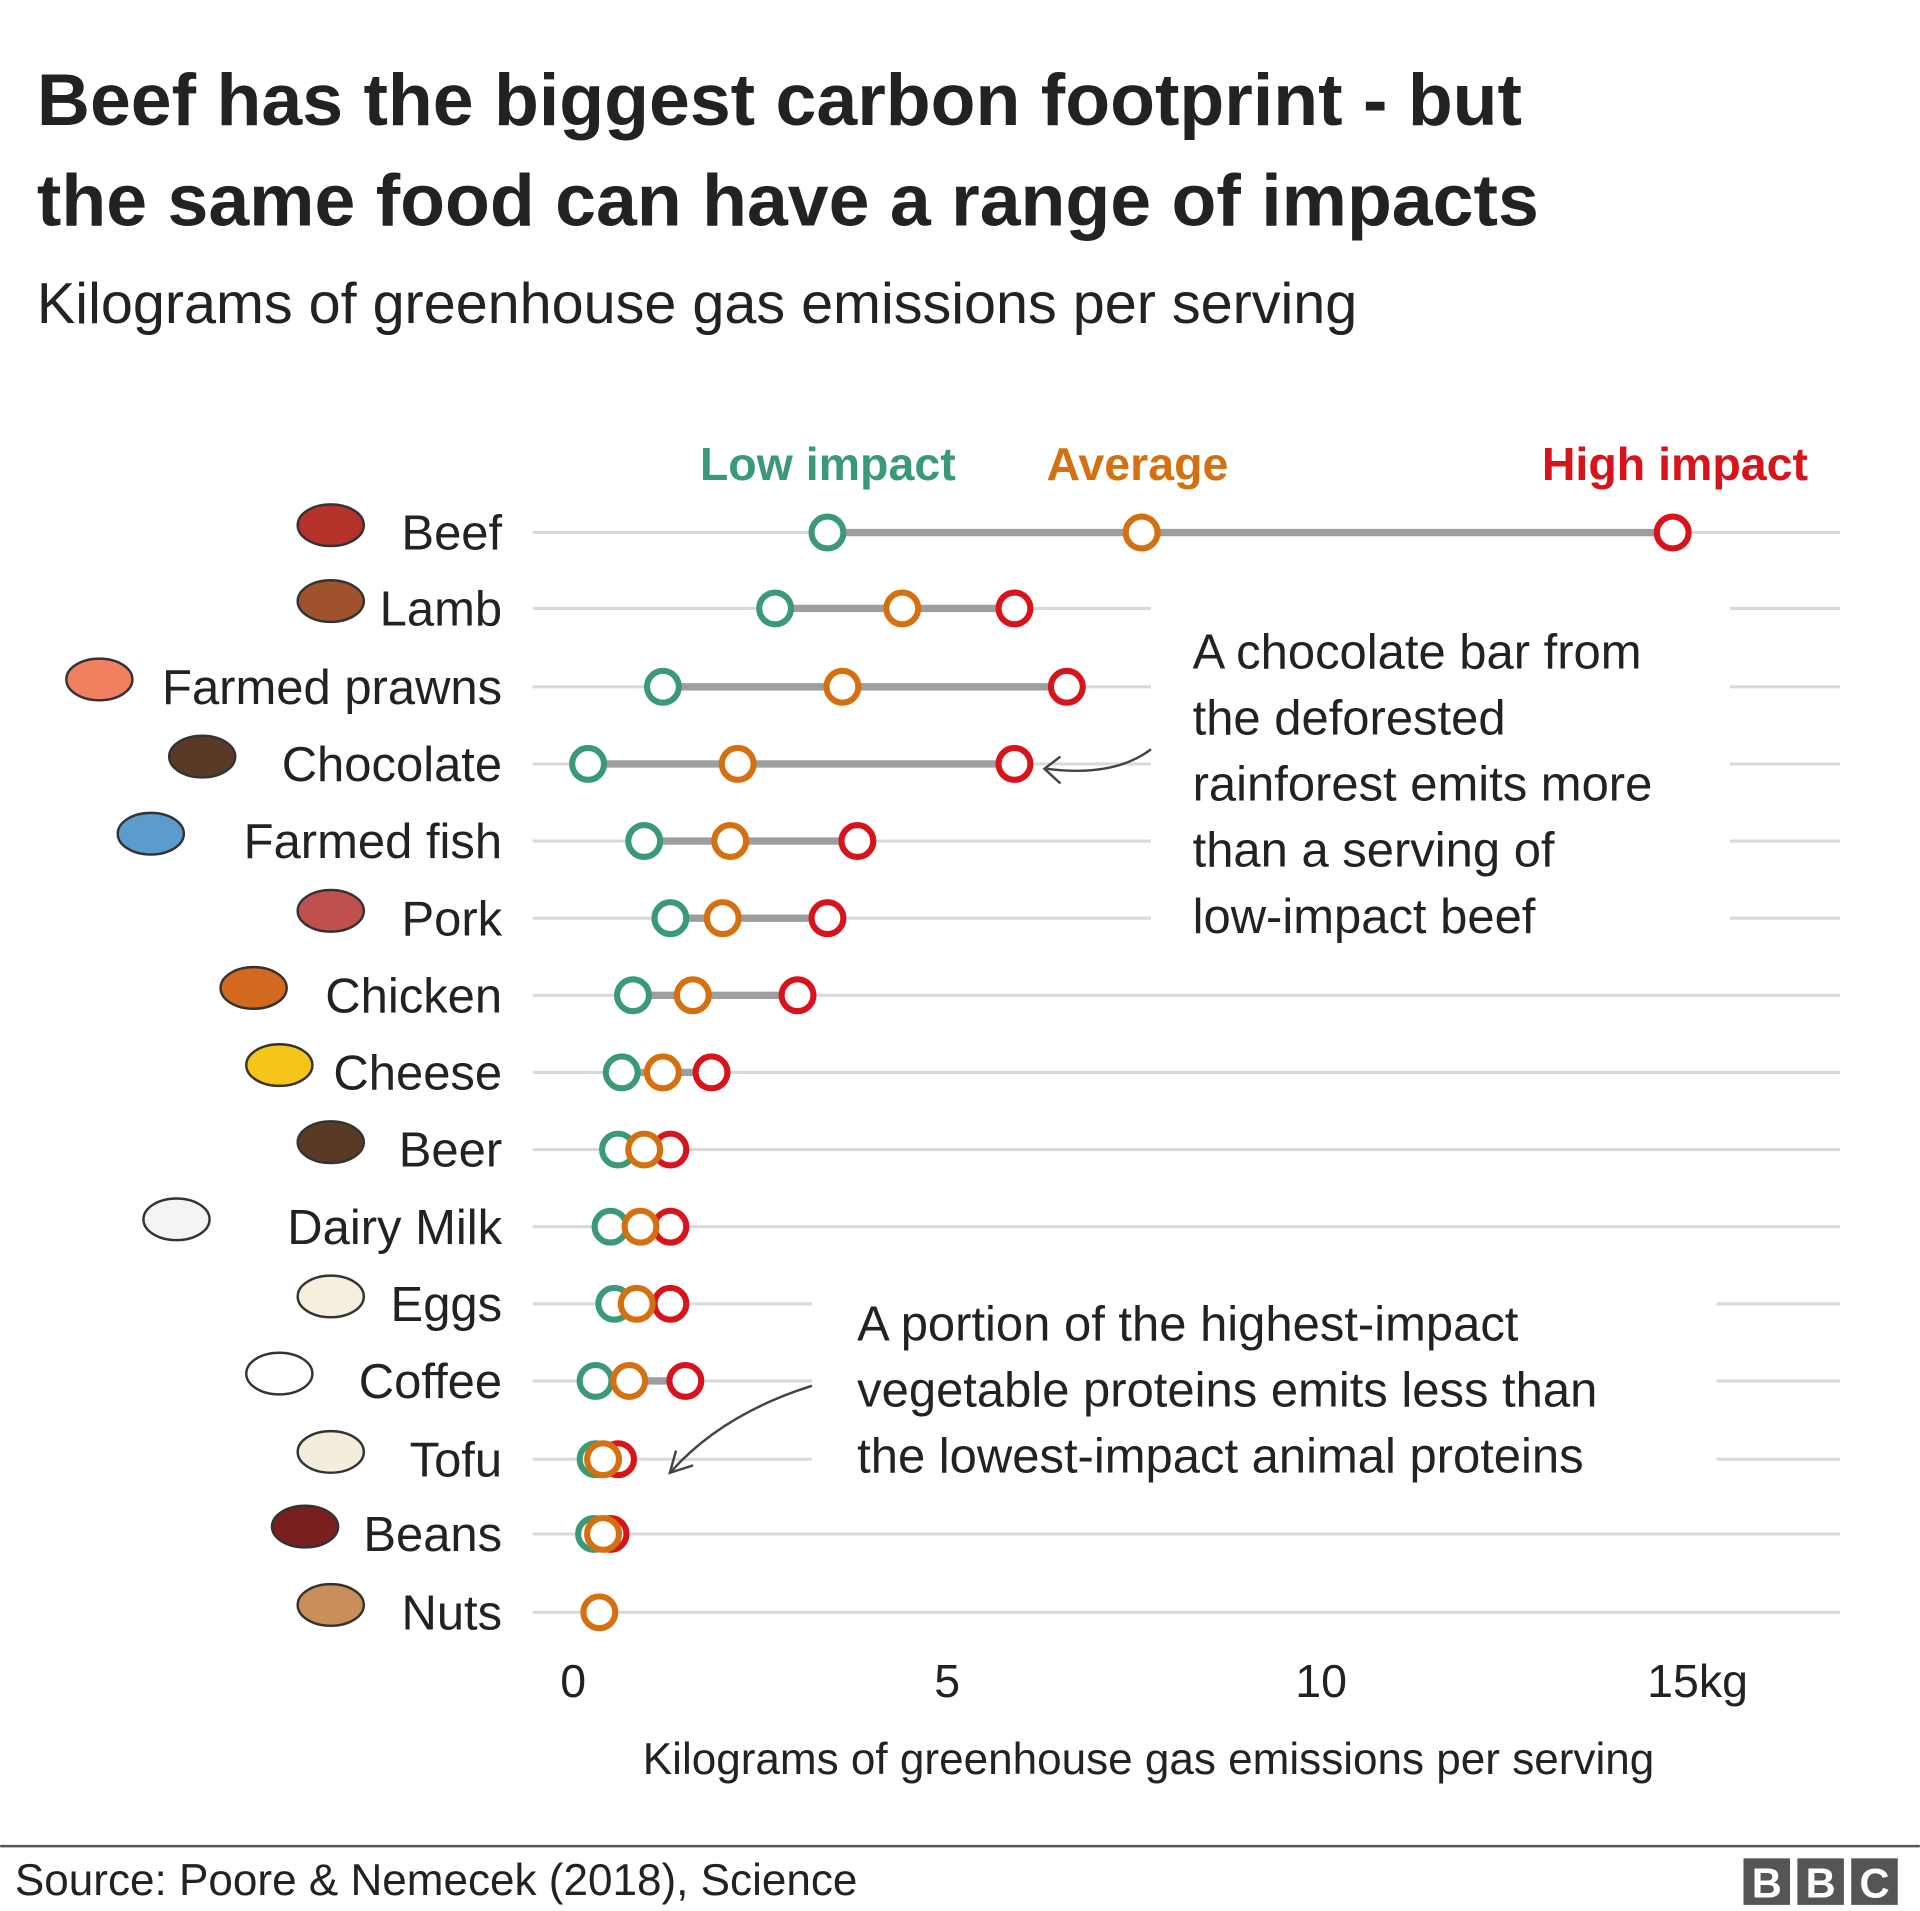 The width and height of the screenshot is (1920, 1911). I want to click on annotation-line: than a serving of, so click(1374, 851).